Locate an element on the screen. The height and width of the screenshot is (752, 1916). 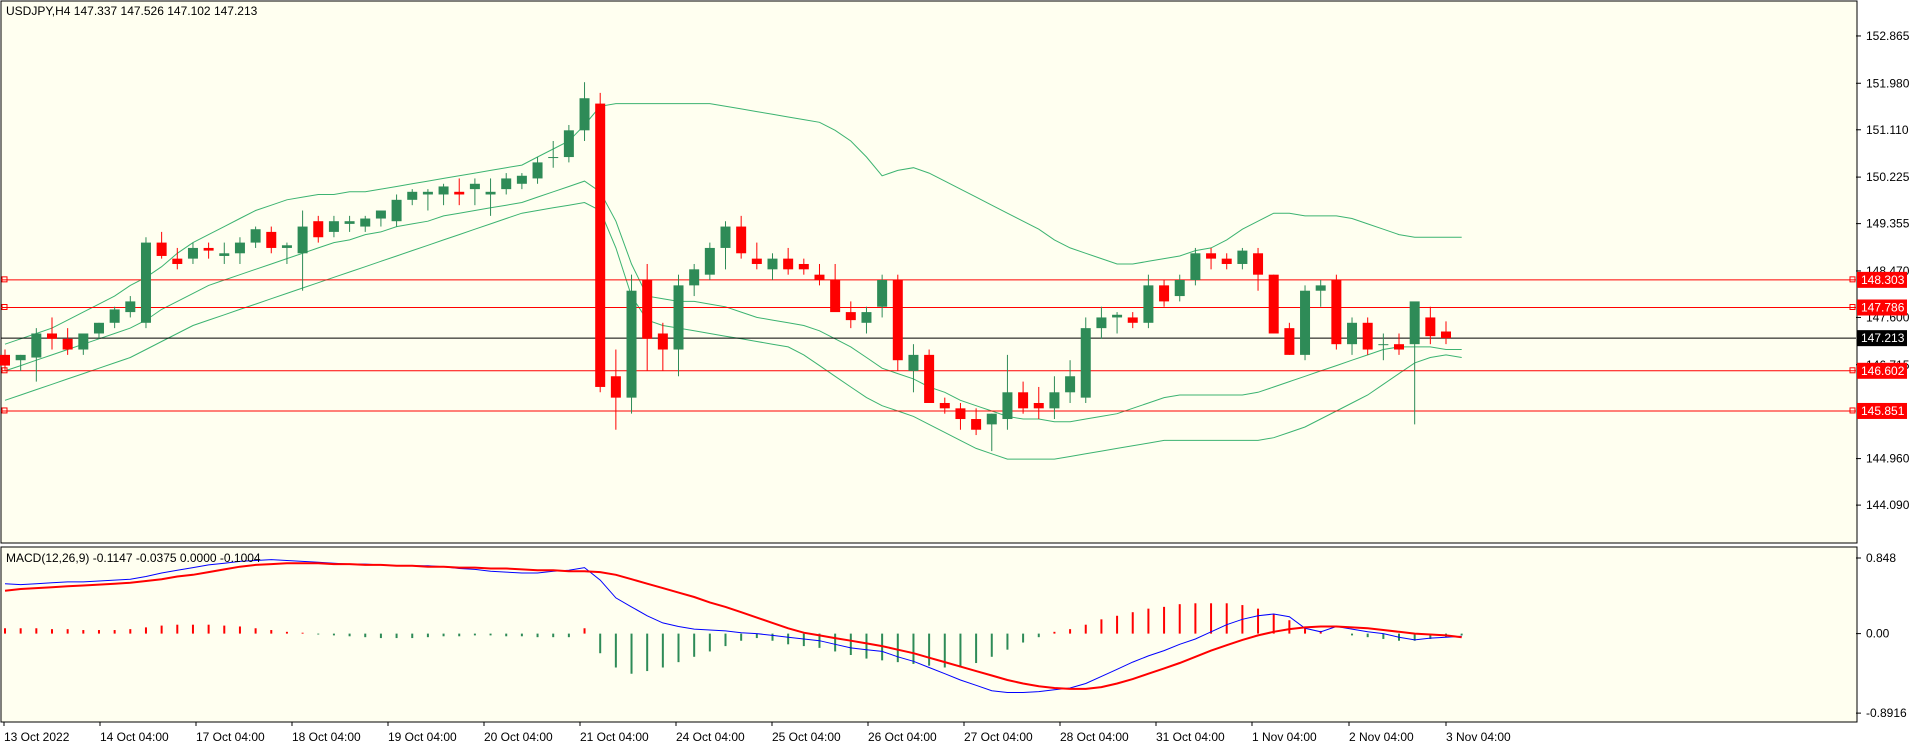
current-price-tag is located at coordinates (1882, 338).